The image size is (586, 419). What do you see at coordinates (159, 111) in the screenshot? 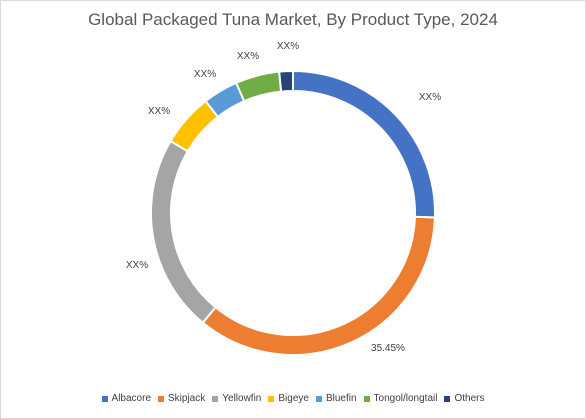
I see `data-label-bigeye: XX%` at bounding box center [159, 111].